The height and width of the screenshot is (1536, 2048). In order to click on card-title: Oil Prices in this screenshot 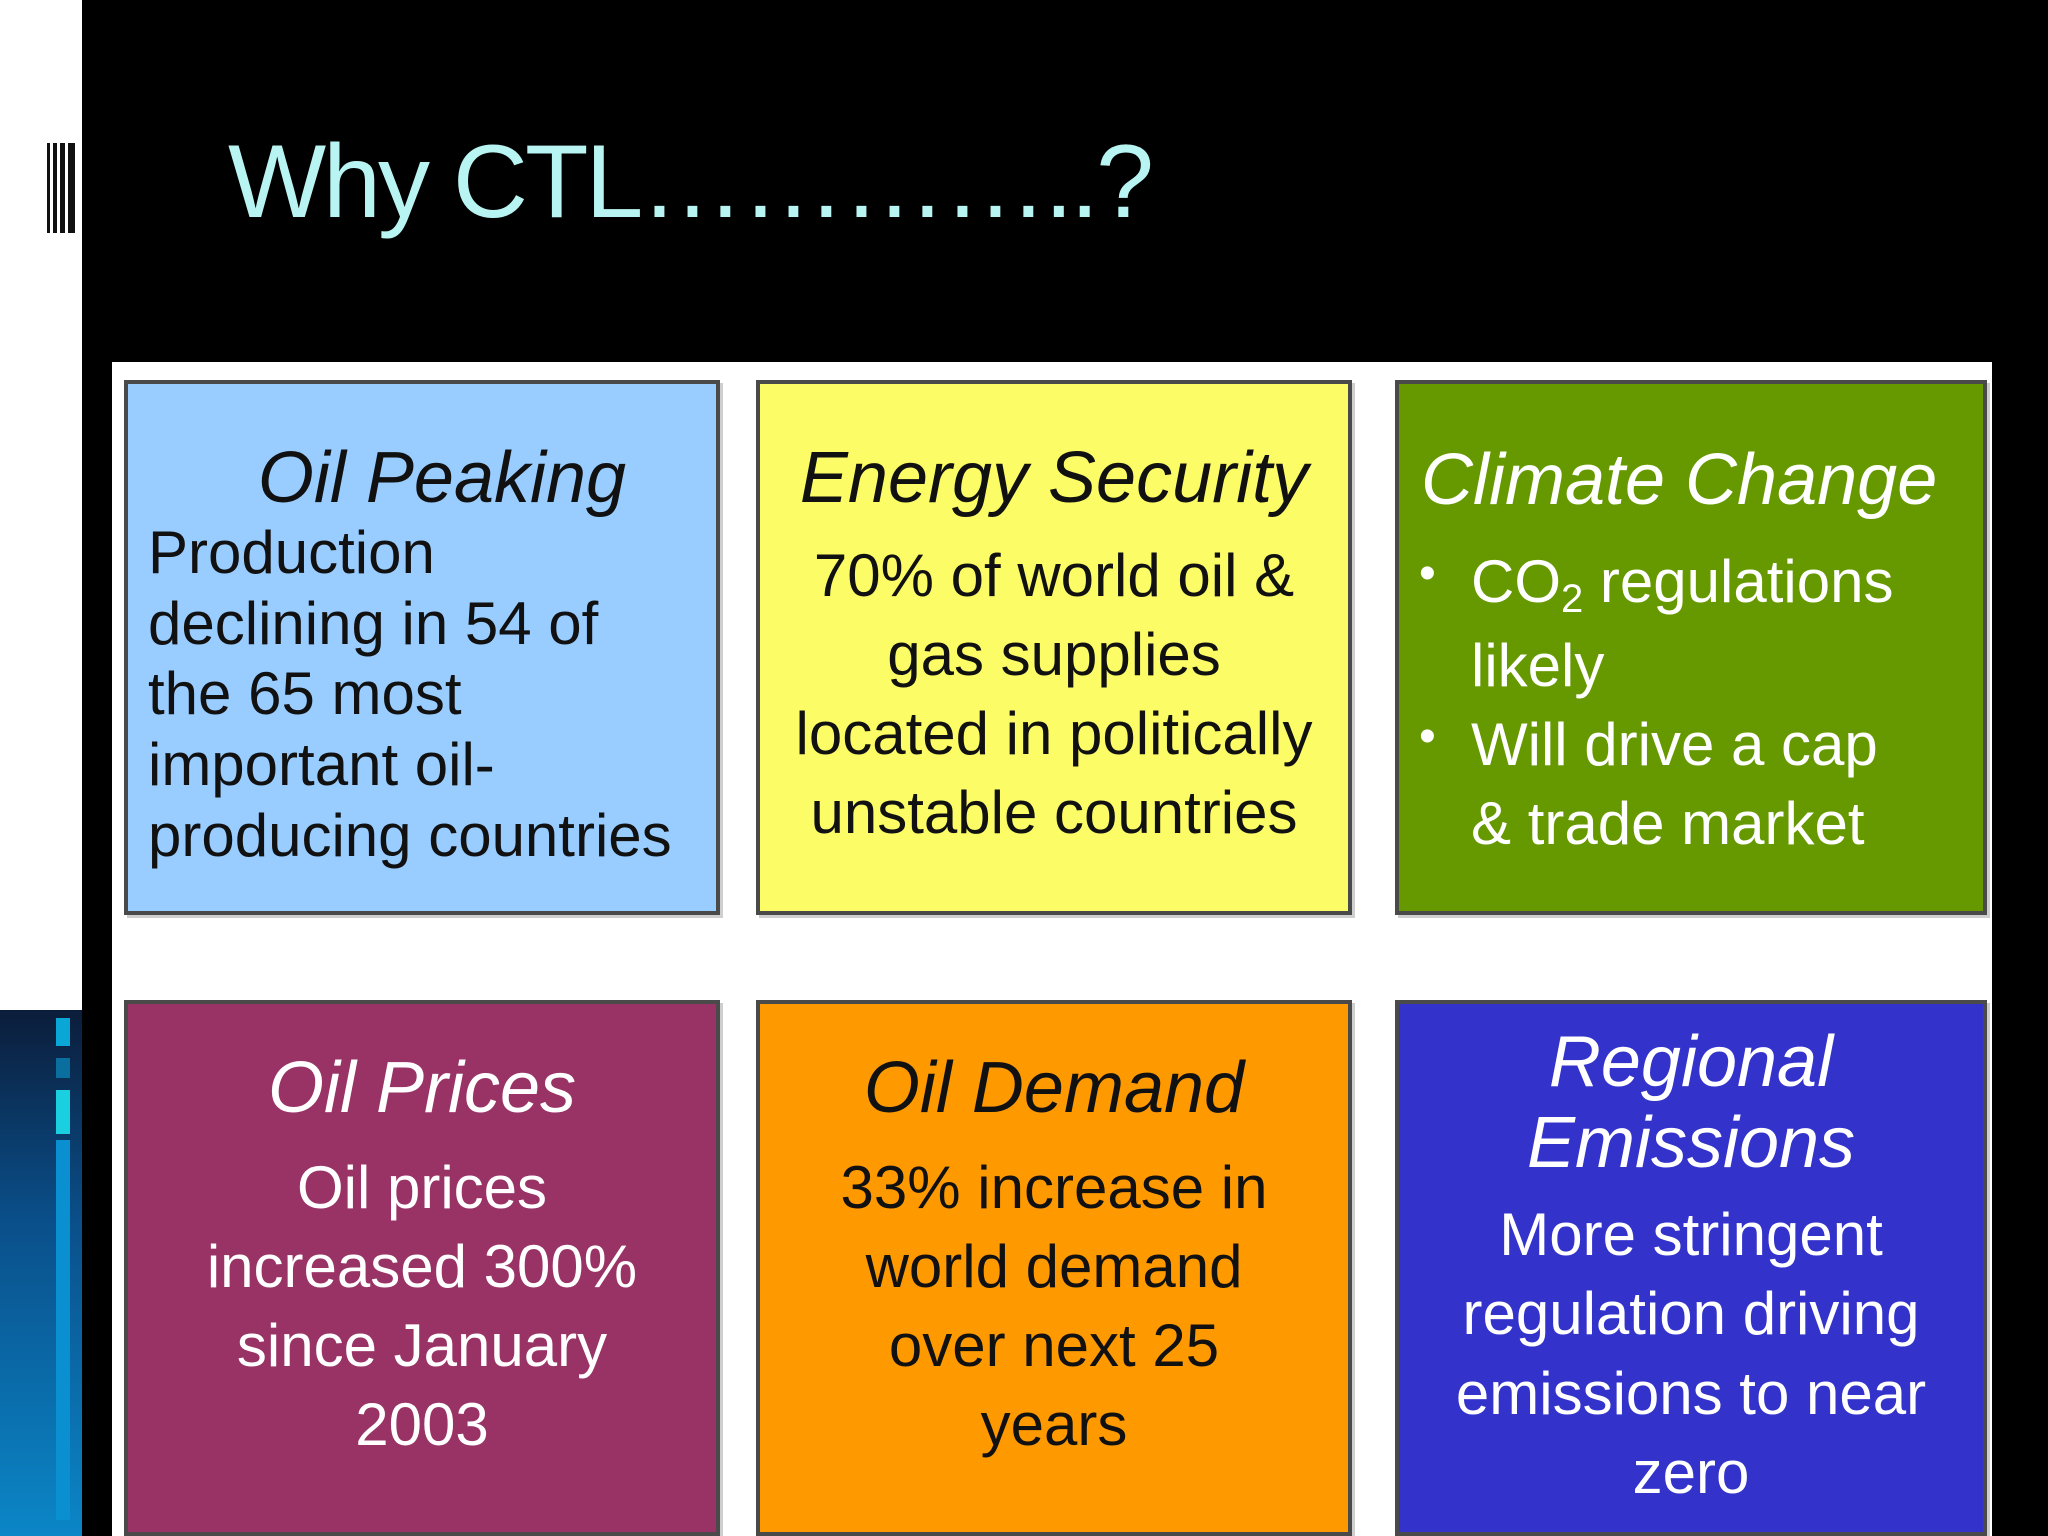, I will do `click(422, 1088)`.